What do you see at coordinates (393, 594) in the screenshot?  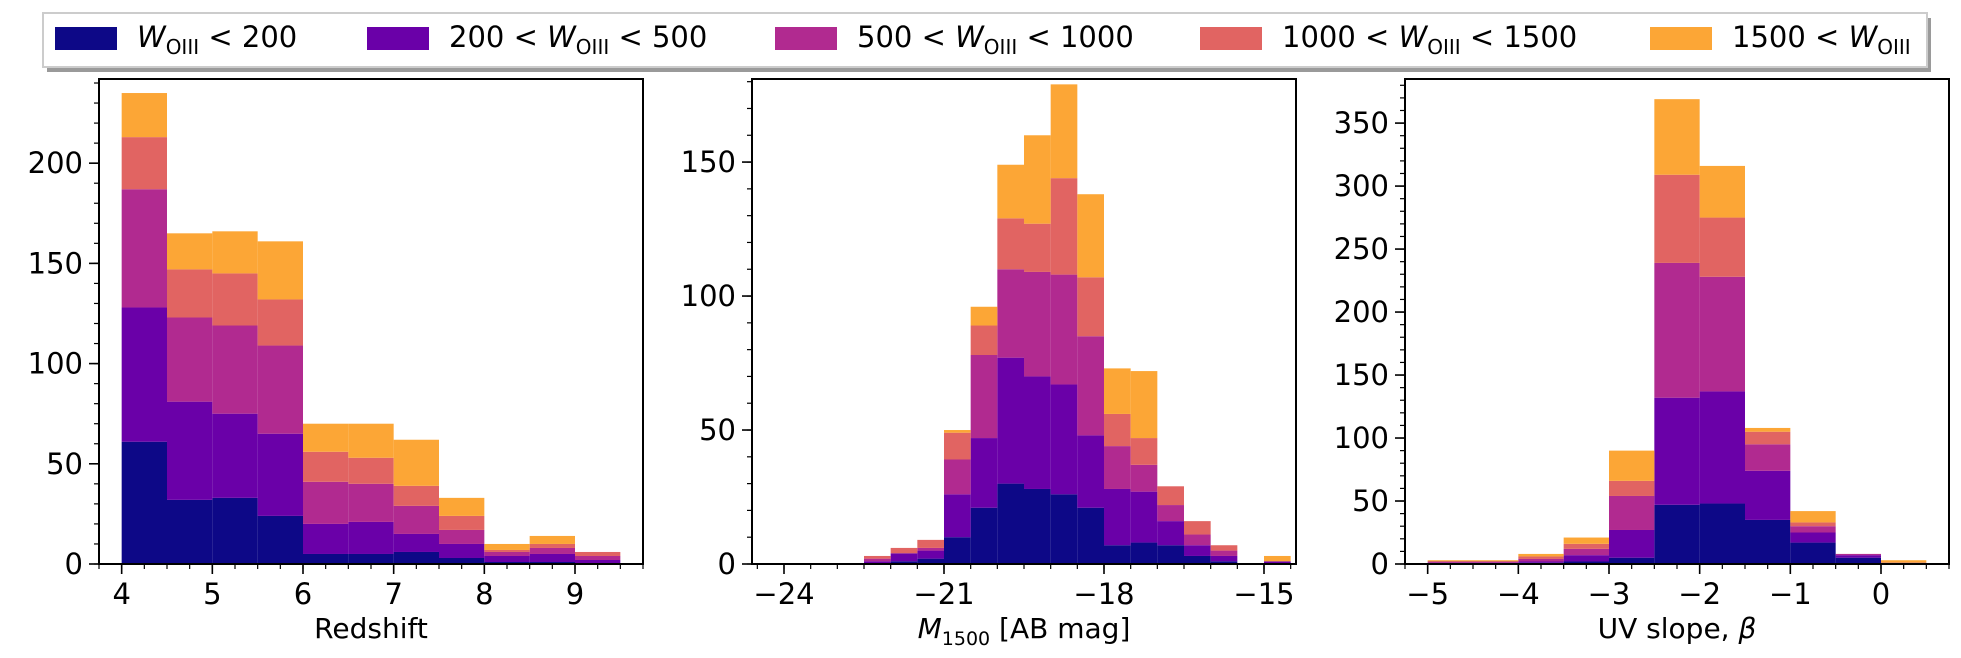 I see `x-tick-label: 7` at bounding box center [393, 594].